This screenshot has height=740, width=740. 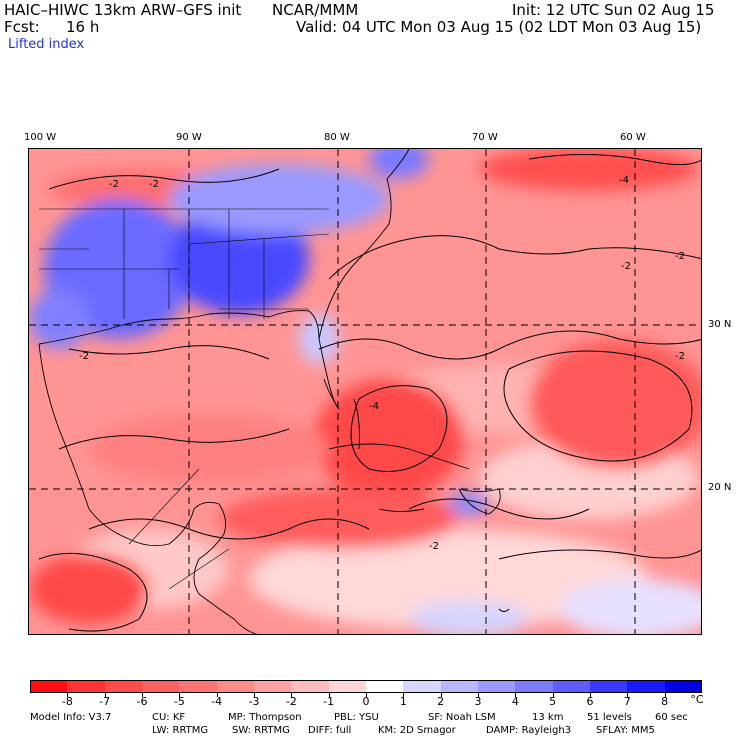 I want to click on colorbar-label: 5, so click(x=553, y=701).